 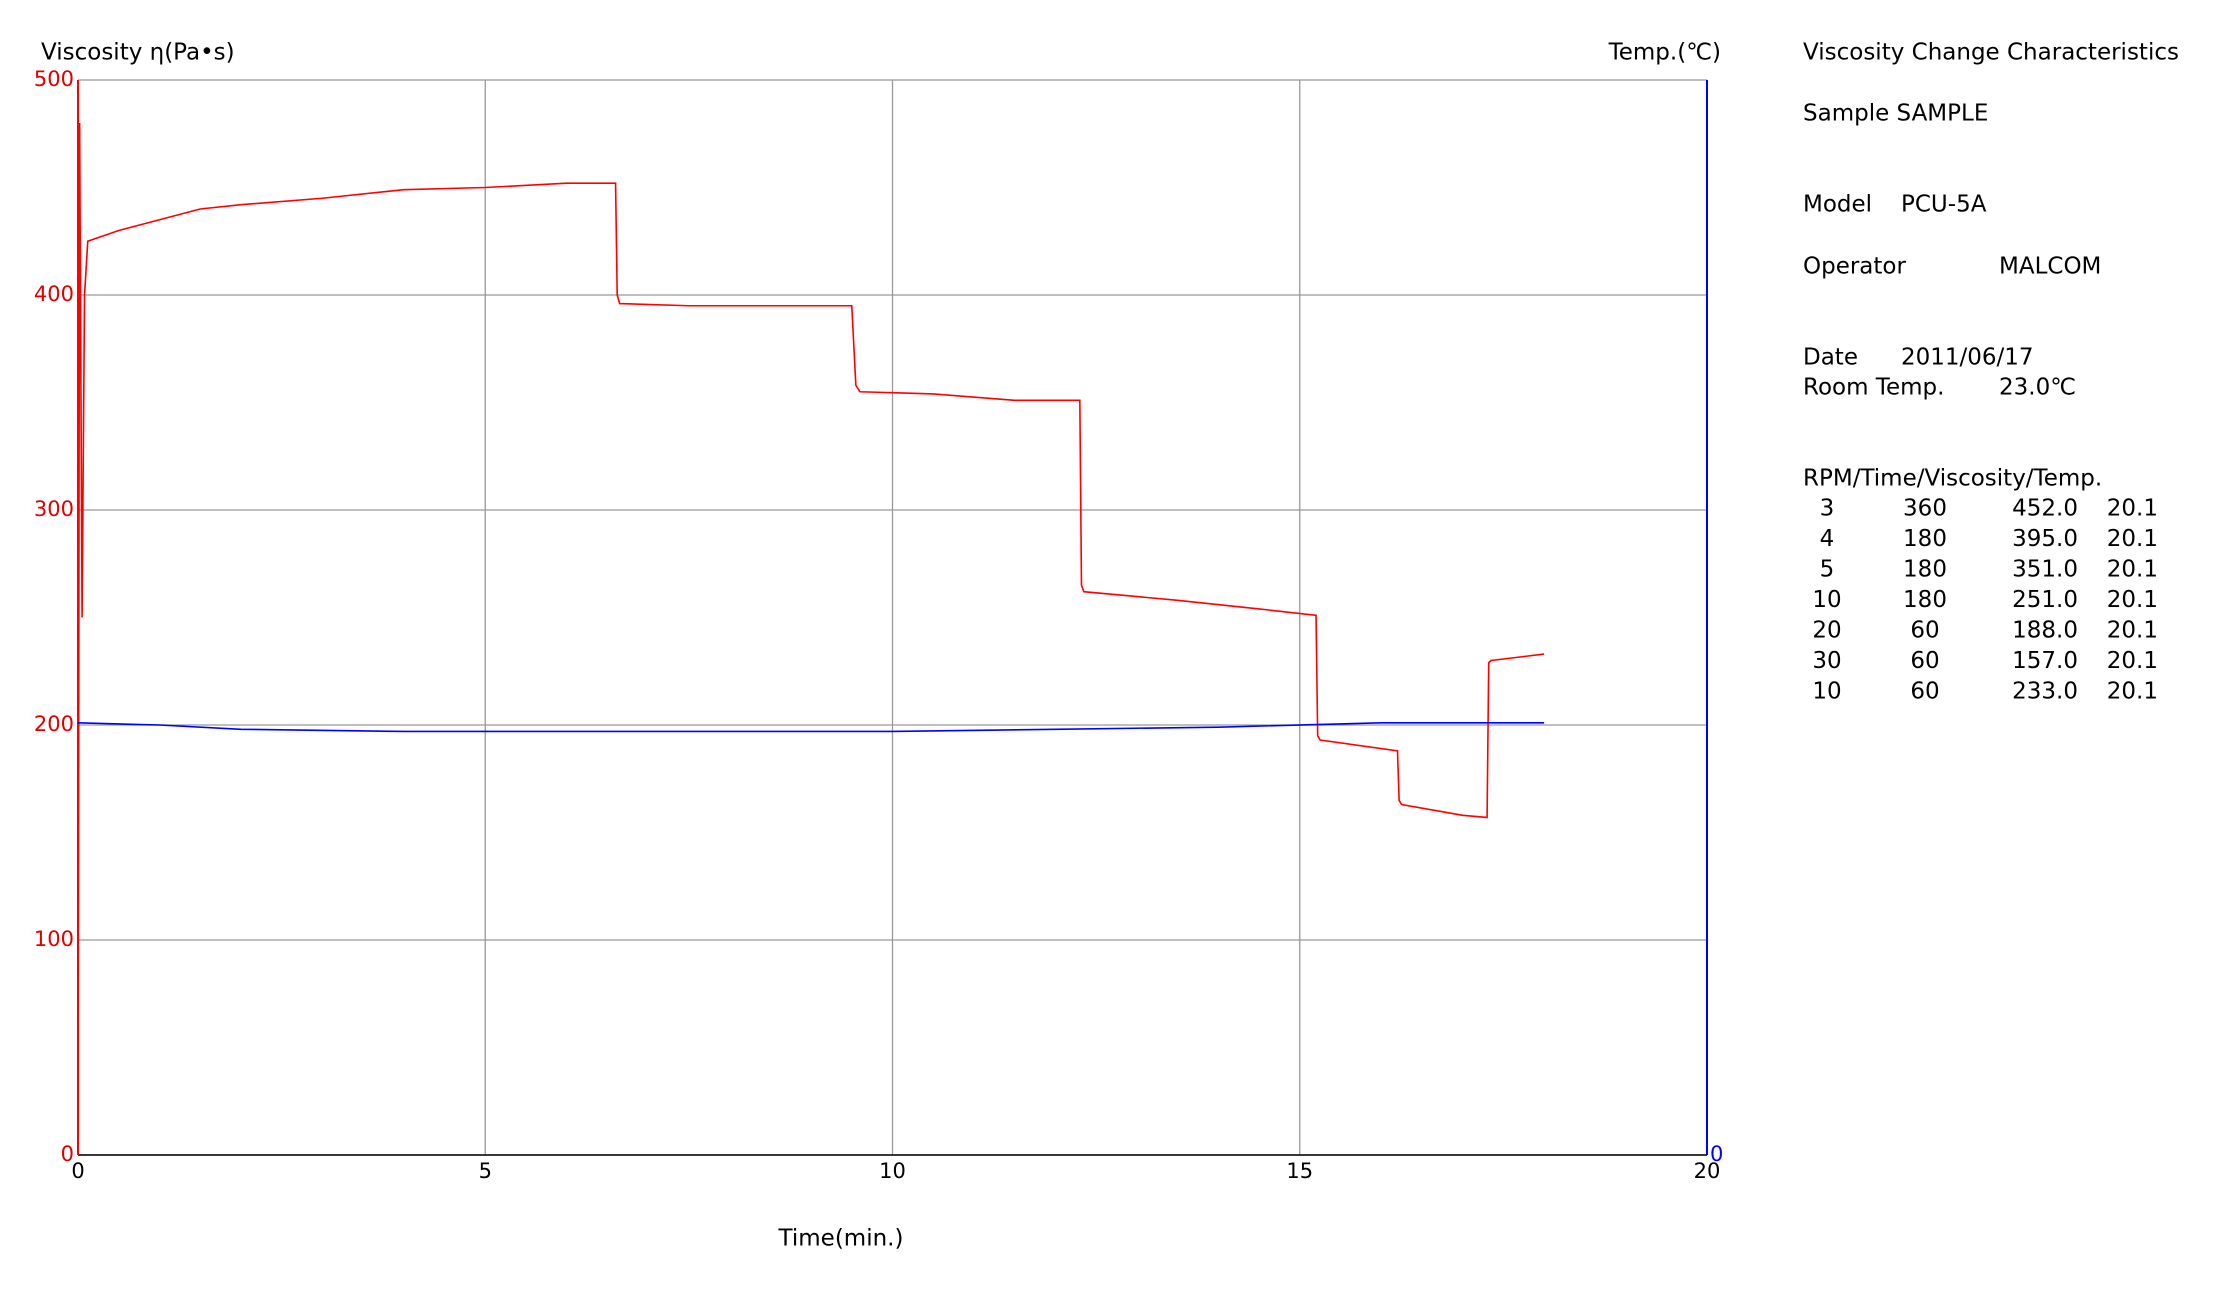 What do you see at coordinates (1299, 1171) in the screenshot?
I see `x-tick-label: 15` at bounding box center [1299, 1171].